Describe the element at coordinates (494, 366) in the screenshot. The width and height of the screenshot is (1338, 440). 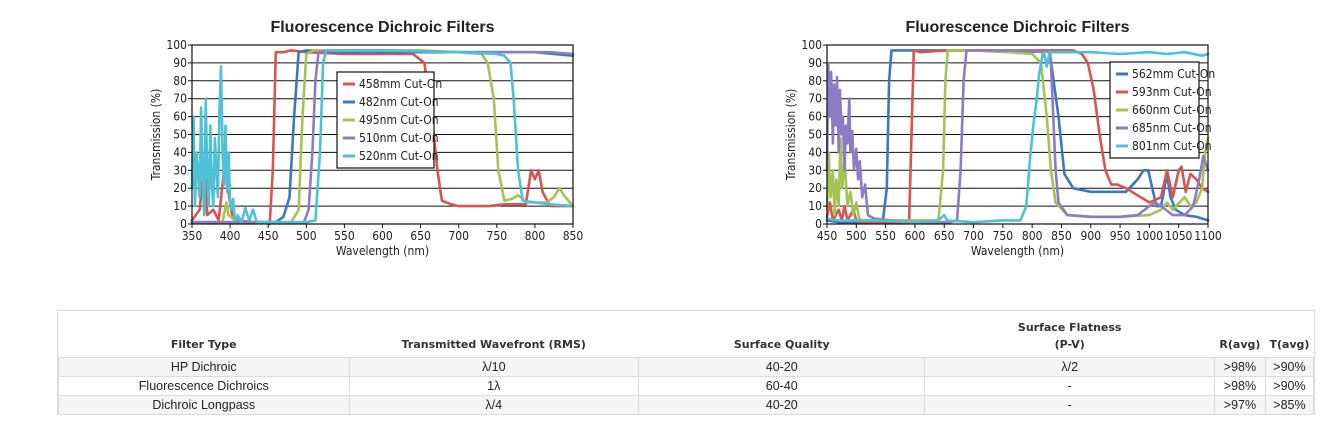
I see `cell-wavefront: λ/10` at that location.